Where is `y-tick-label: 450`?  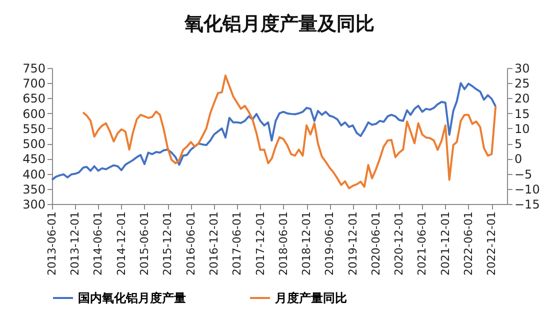
y-tick-label: 450 is located at coordinates (34, 159).